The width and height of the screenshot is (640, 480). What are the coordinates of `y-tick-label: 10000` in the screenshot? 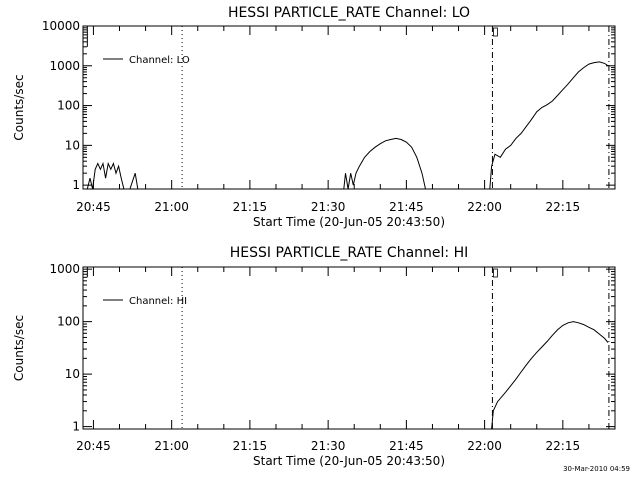 It's located at (61, 26).